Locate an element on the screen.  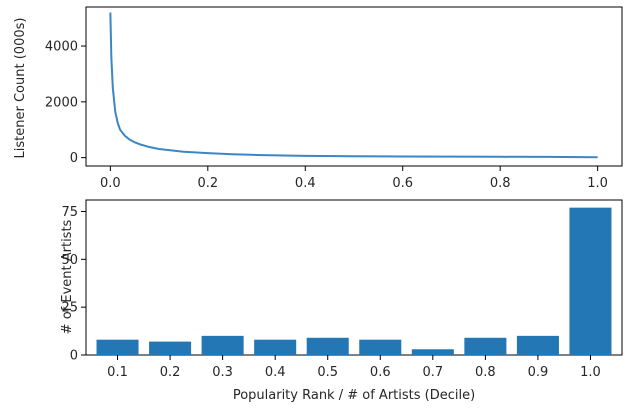
bar-chart-x-tick-label: 0.9 is located at coordinates (538, 372).